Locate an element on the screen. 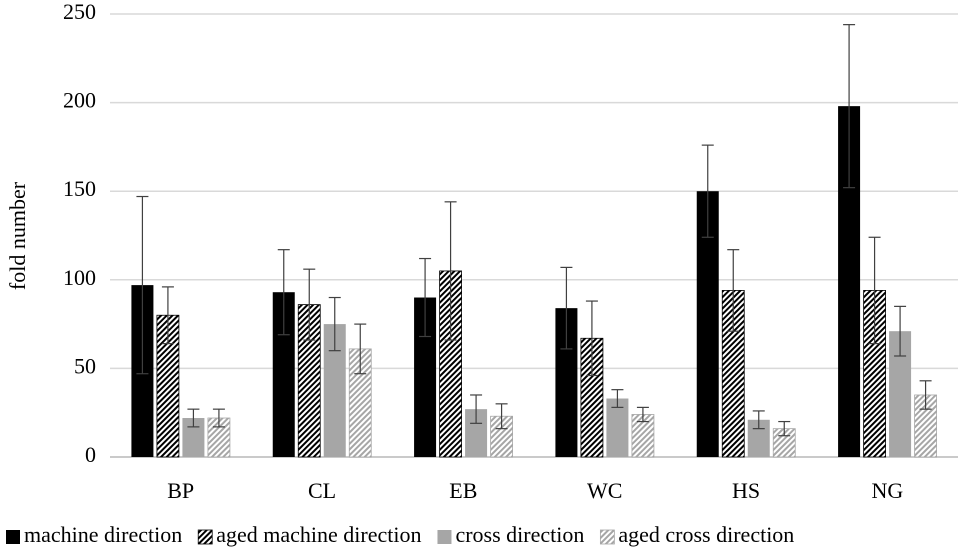 This screenshot has height=555, width=974. legend-label: aged machine direction is located at coordinates (318, 534).